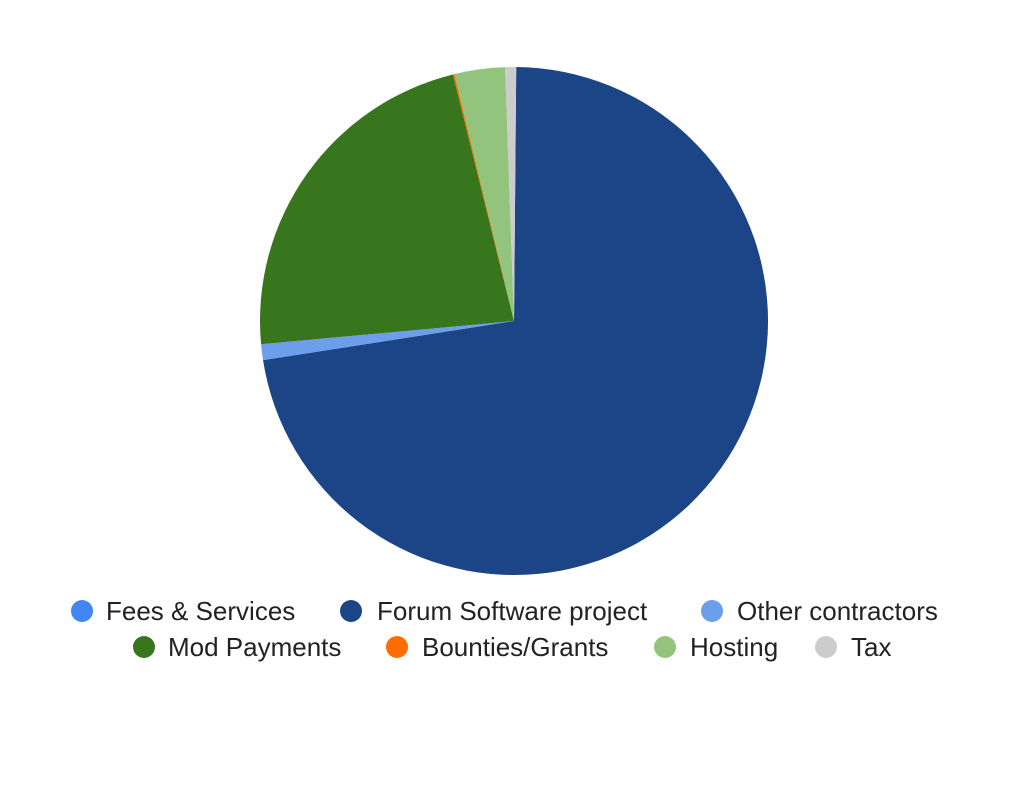 This screenshot has height=799, width=1024. I want to click on pie-slice-tax, so click(511, 193).